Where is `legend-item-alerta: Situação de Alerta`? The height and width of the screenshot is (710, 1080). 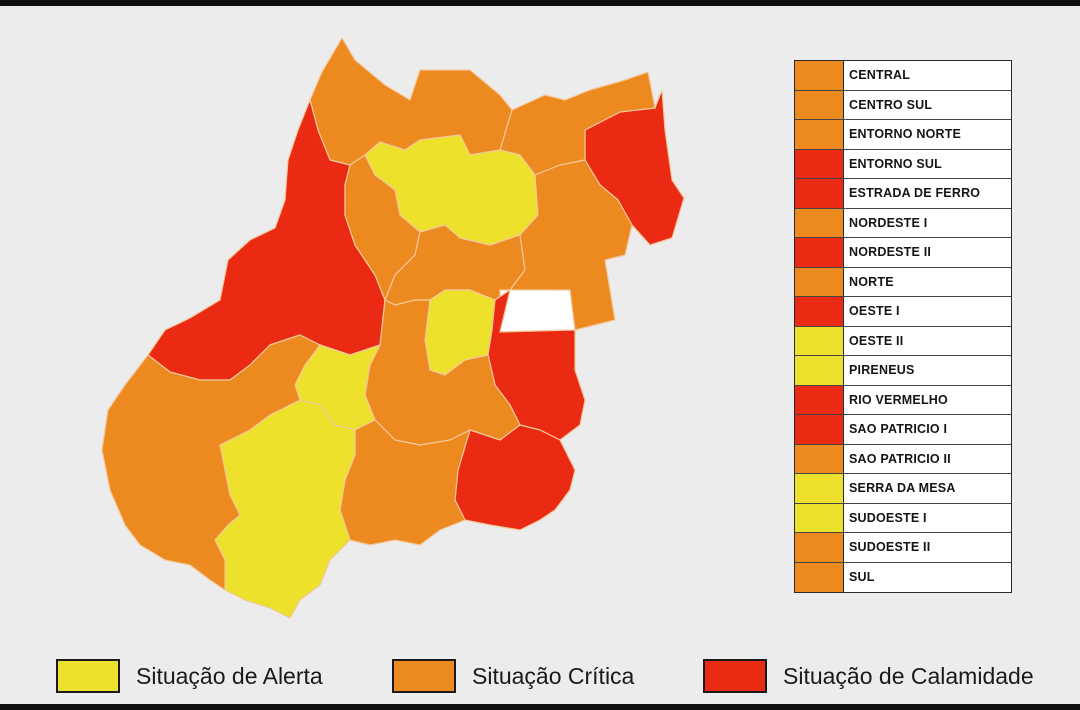
legend-item-alerta: Situação de Alerta is located at coordinates (189, 676).